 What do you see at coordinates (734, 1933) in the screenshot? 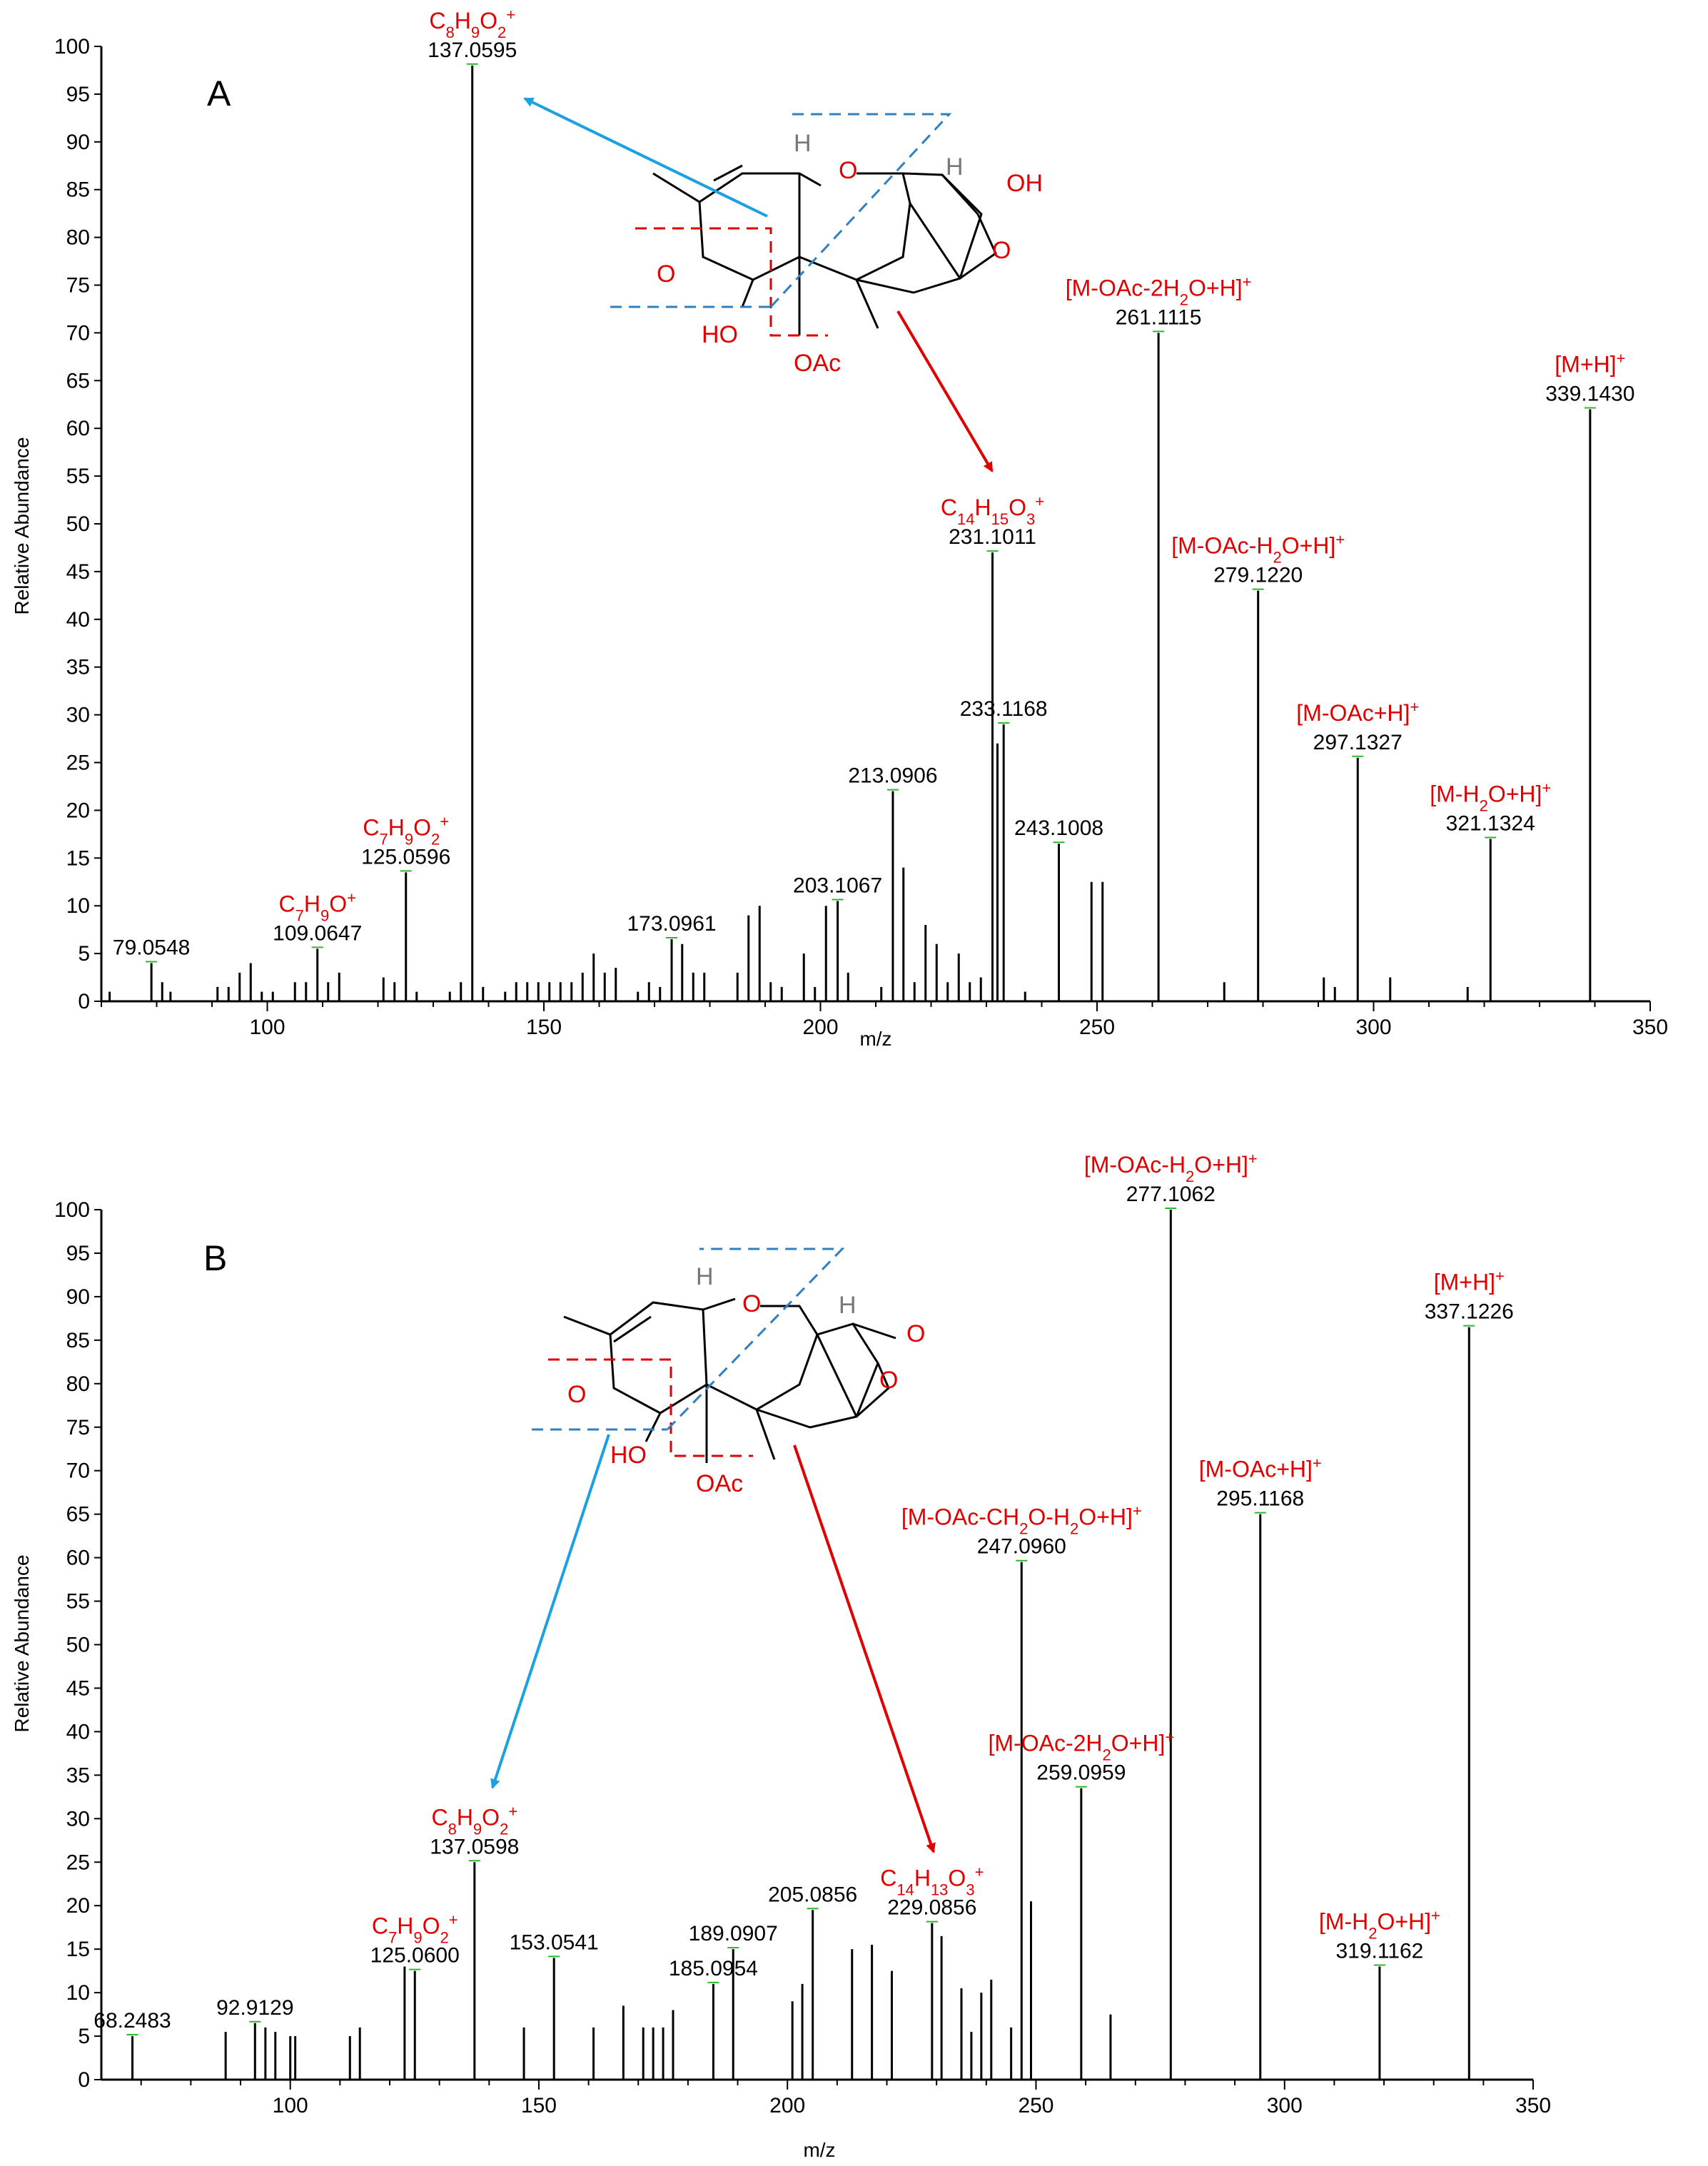
I see `peak-label: 189.0907` at bounding box center [734, 1933].